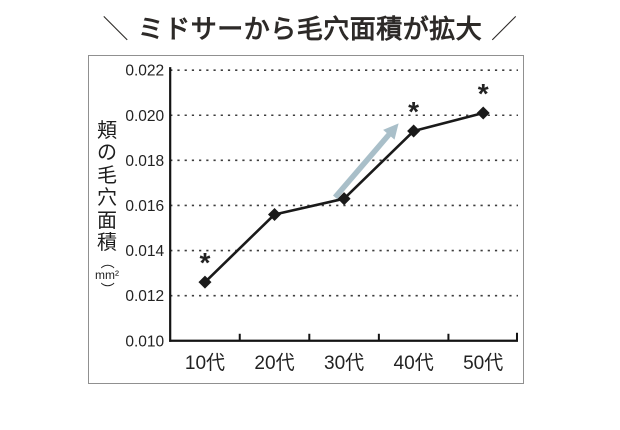 The width and height of the screenshot is (620, 430). Describe the element at coordinates (391, 131) in the screenshot. I see `trend-arrow-head` at that location.